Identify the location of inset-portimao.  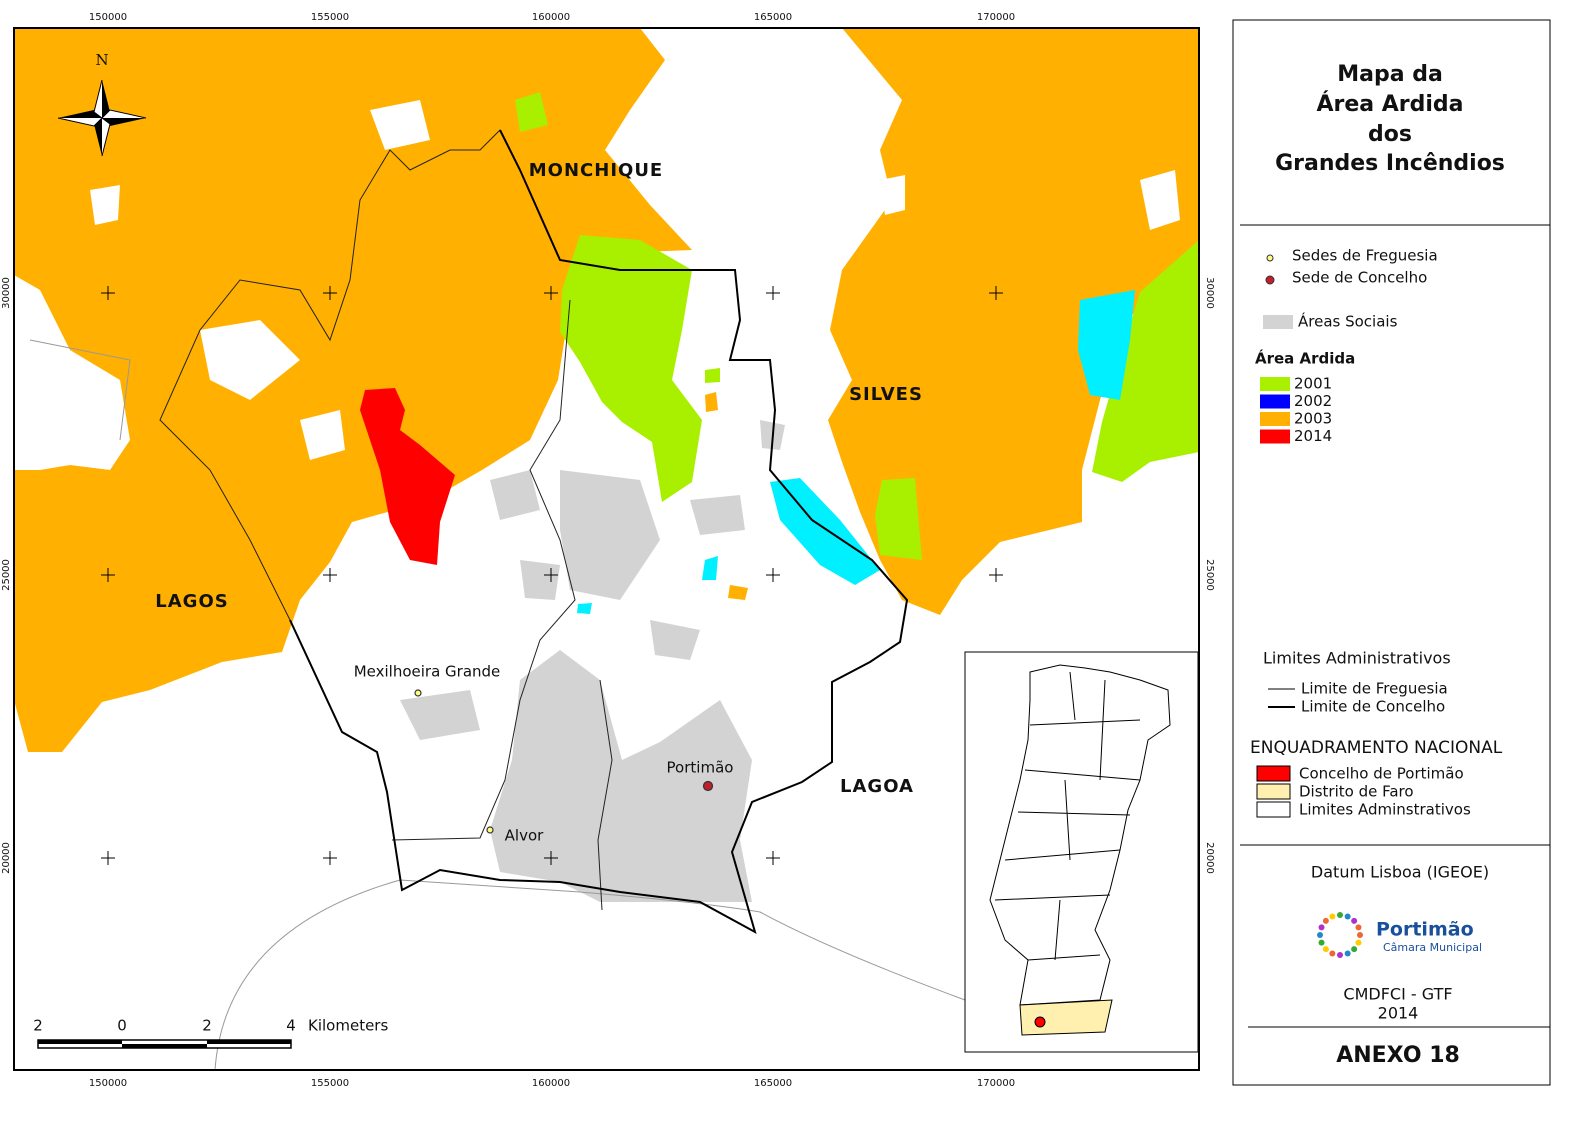
(1040, 1022).